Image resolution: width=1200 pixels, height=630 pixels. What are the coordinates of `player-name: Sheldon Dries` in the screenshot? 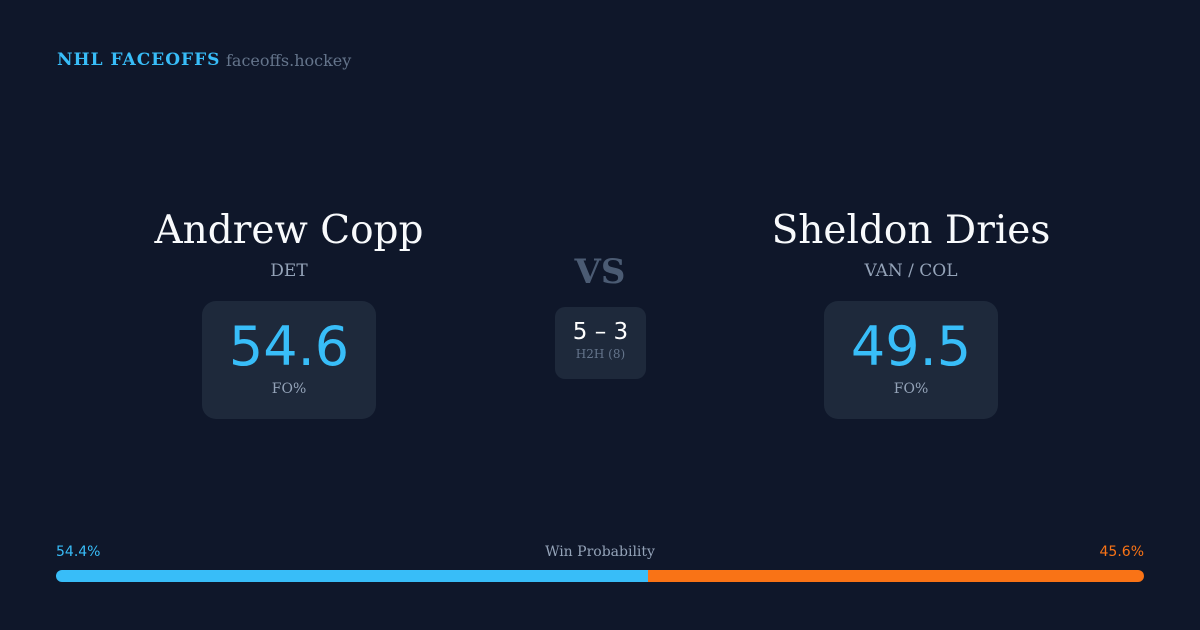 It's located at (911, 230).